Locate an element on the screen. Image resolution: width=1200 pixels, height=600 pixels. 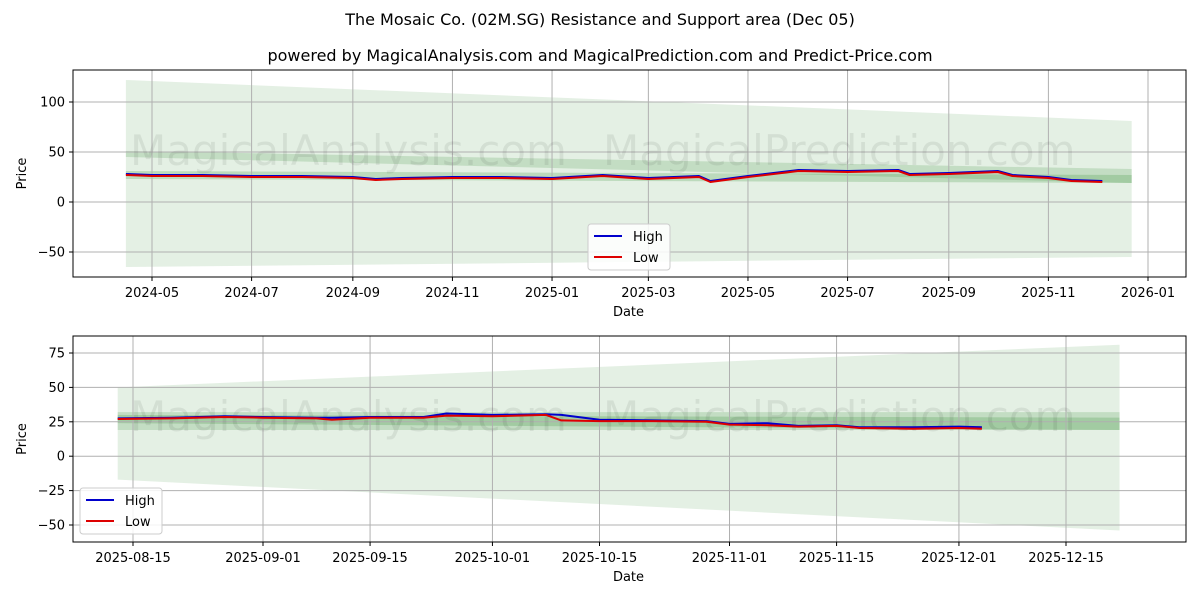
y-tick-label: 25 is located at coordinates (56, 422).